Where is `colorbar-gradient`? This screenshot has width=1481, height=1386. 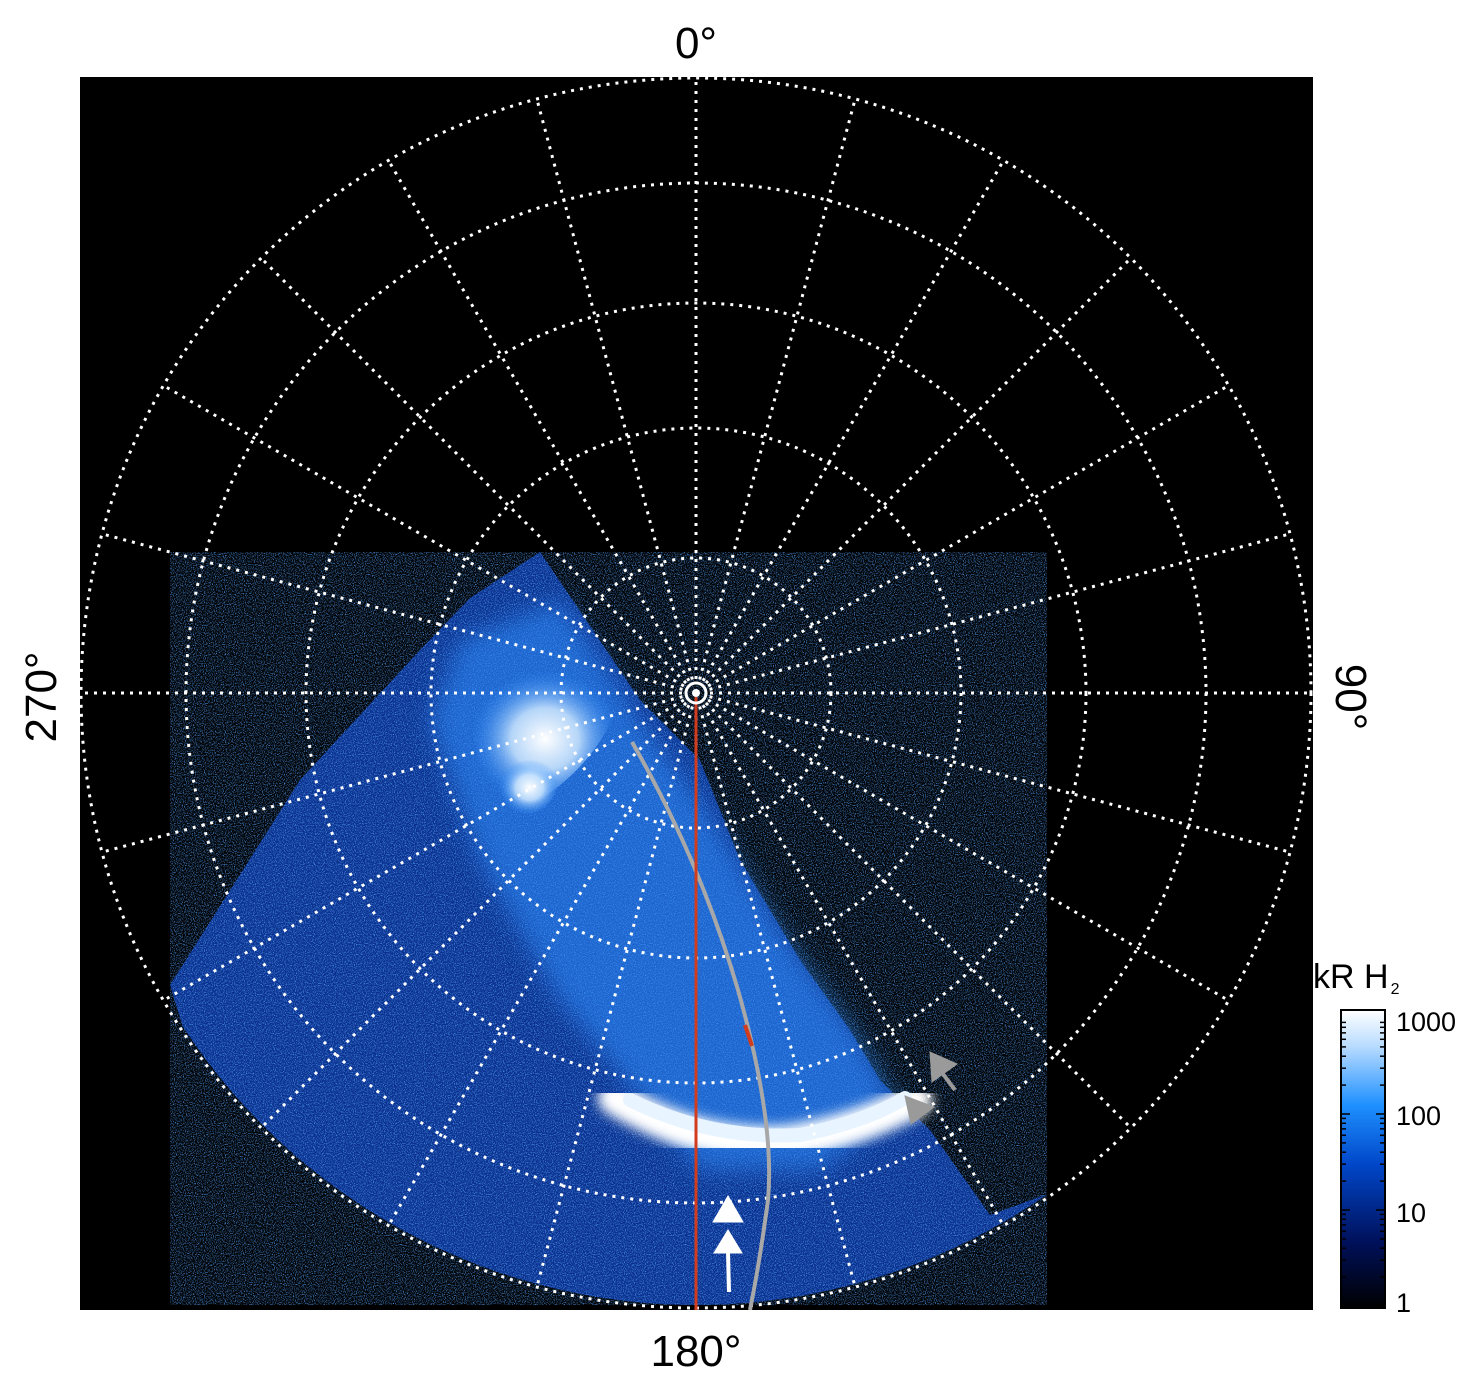
colorbar-gradient is located at coordinates (1363, 1159).